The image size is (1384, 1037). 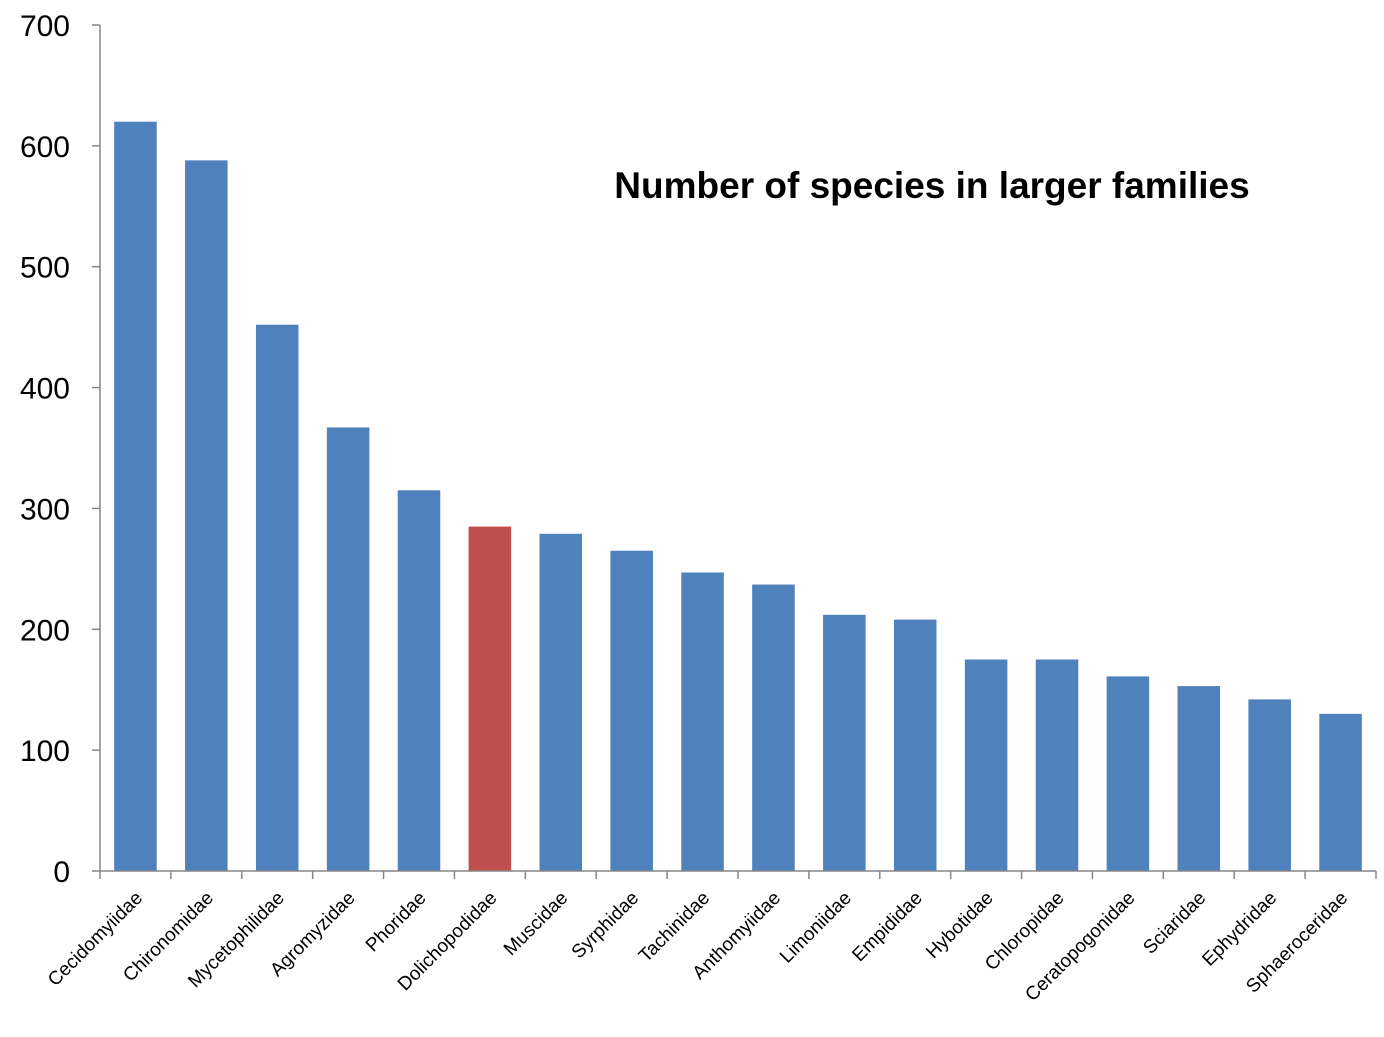 What do you see at coordinates (490, 698) in the screenshot?
I see `bar-dolichopodidae` at bounding box center [490, 698].